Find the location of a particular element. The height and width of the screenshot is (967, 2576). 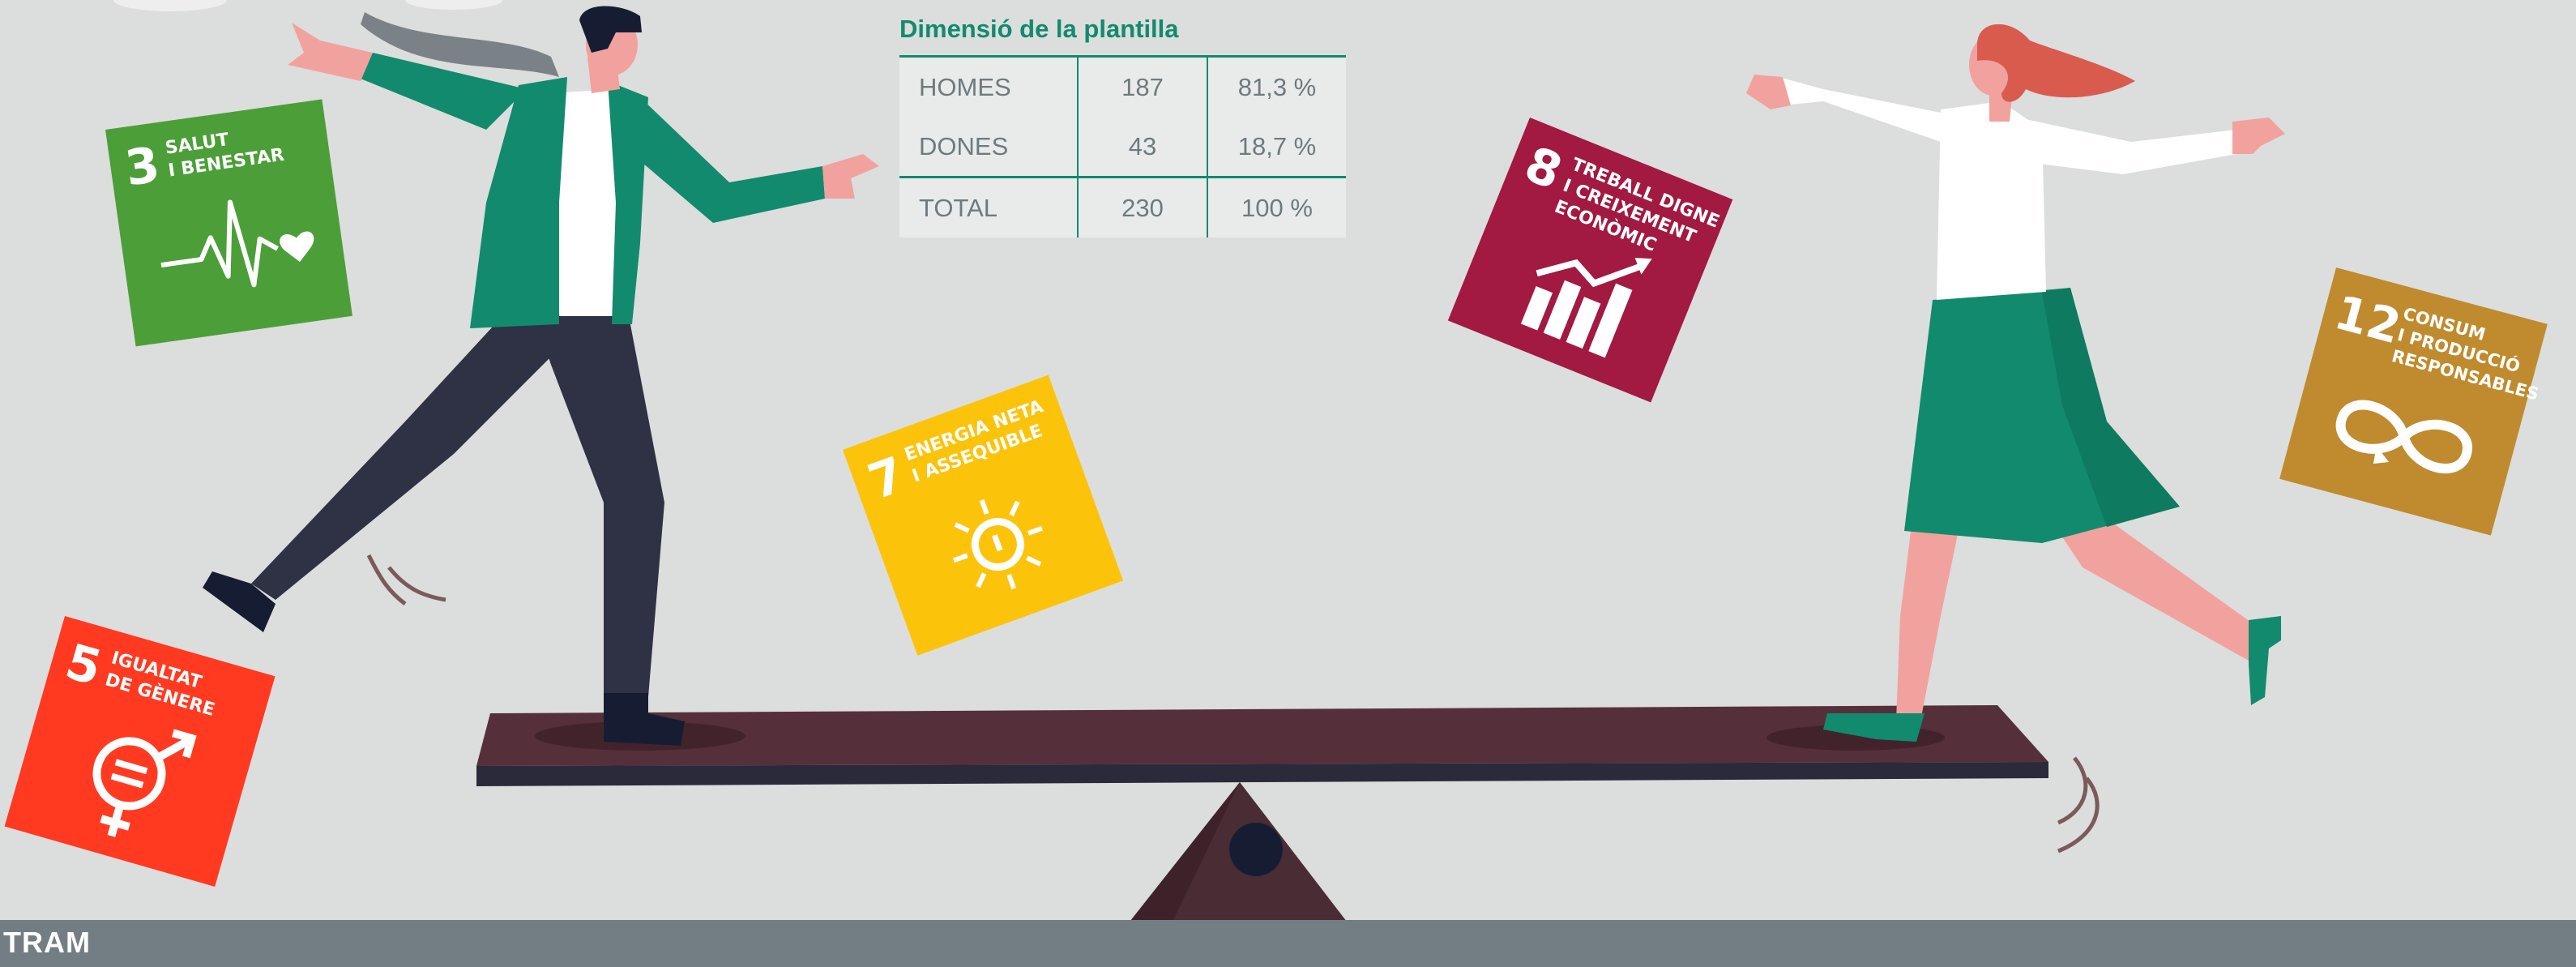

row-percent: 18,7 % is located at coordinates (1276, 147).